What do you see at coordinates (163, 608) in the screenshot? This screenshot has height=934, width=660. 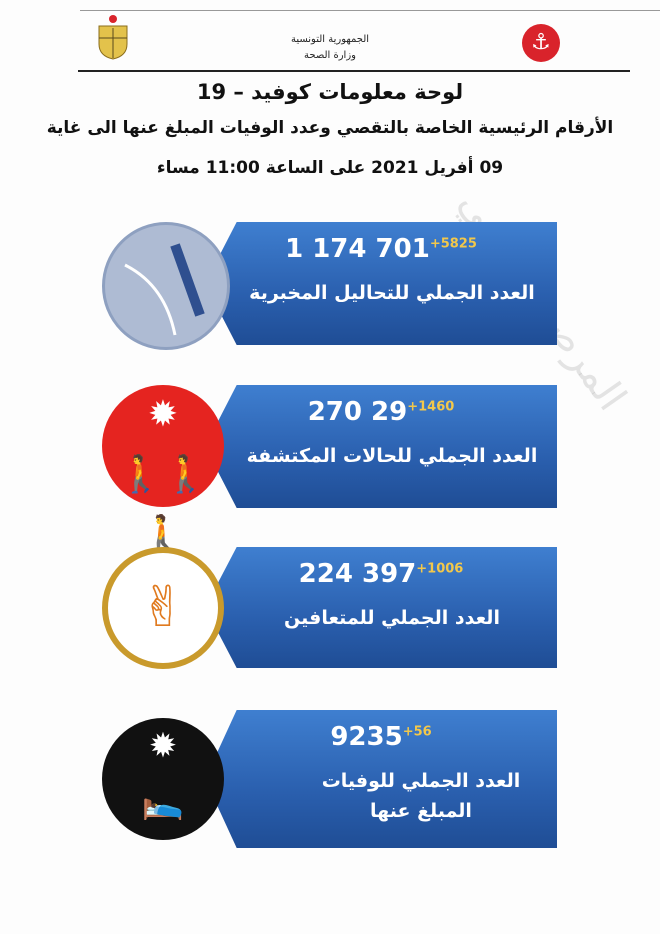 I see `victory-hand-icon: ✌` at bounding box center [163, 608].